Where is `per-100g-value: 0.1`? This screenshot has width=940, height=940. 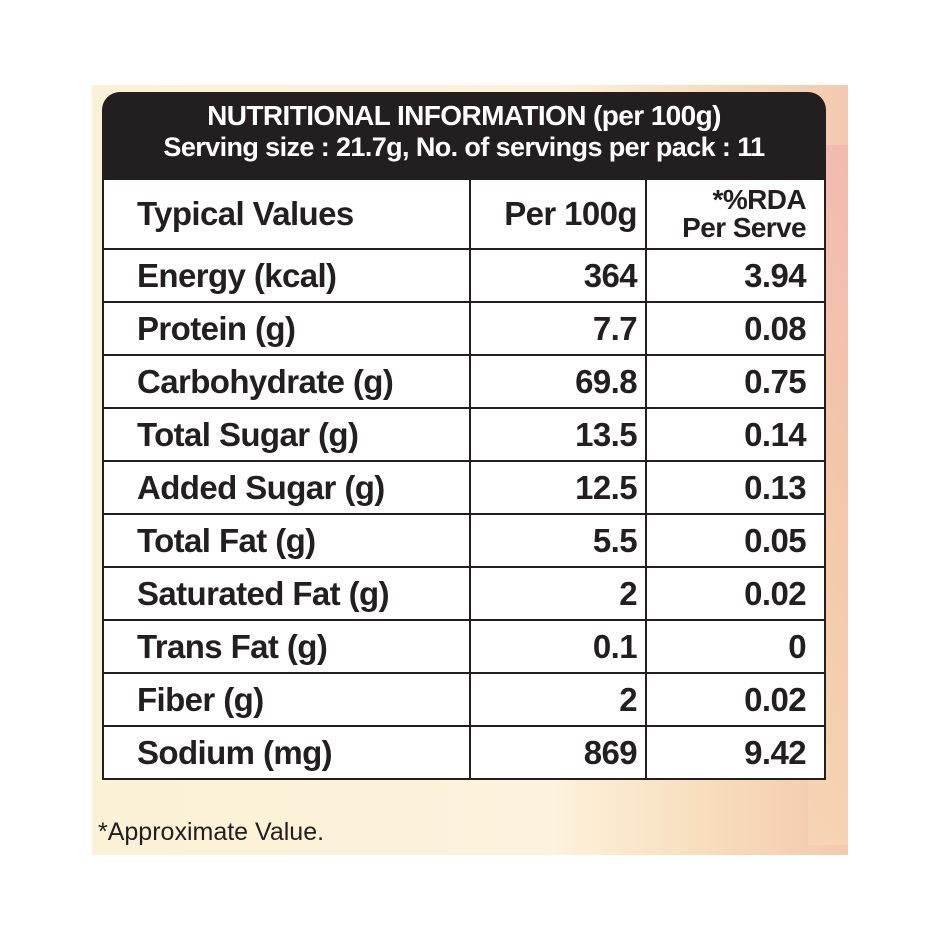 per-100g-value: 0.1 is located at coordinates (558, 646).